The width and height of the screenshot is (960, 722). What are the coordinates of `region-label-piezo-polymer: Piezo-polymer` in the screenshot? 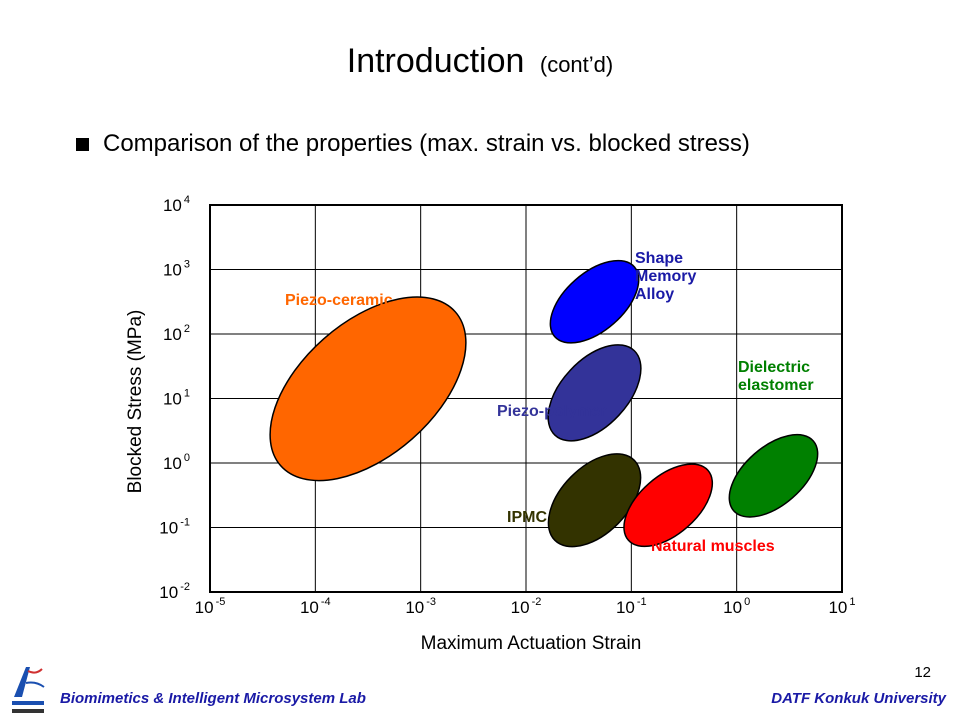 It's located at (551, 411).